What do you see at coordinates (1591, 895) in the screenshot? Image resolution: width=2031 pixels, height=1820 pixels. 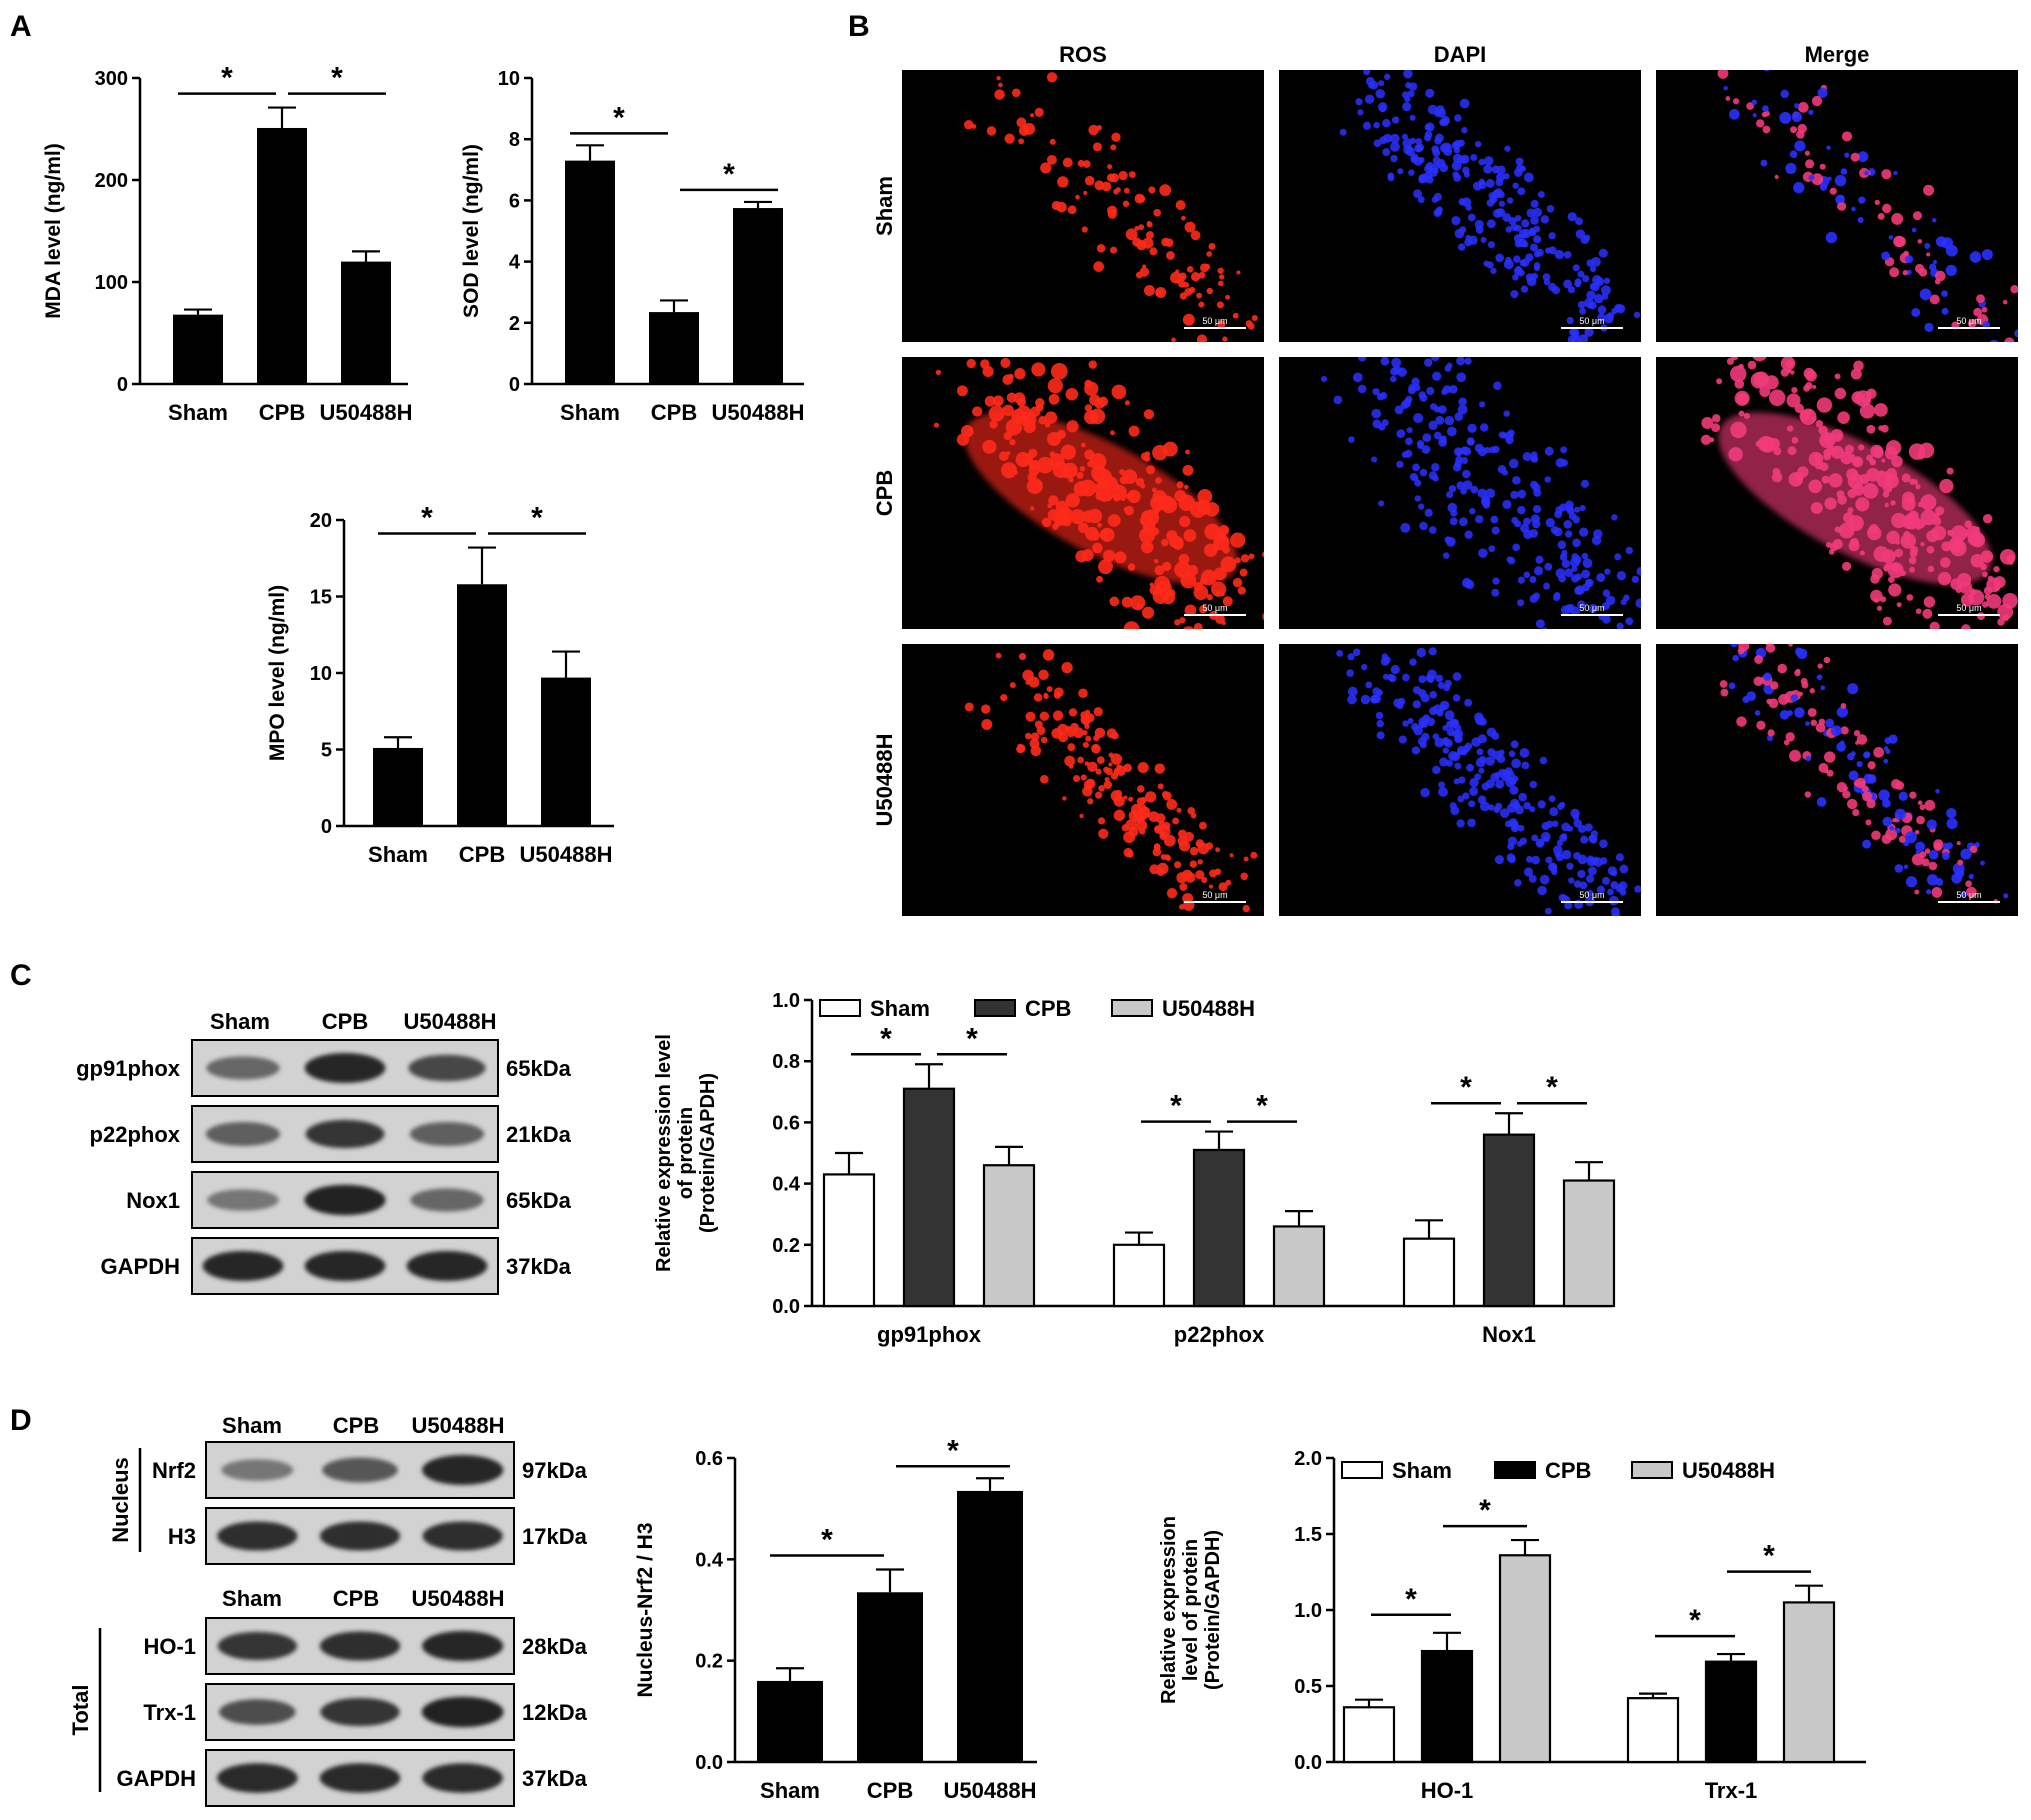 I see `scale-bar-label: 50 μm` at bounding box center [1591, 895].